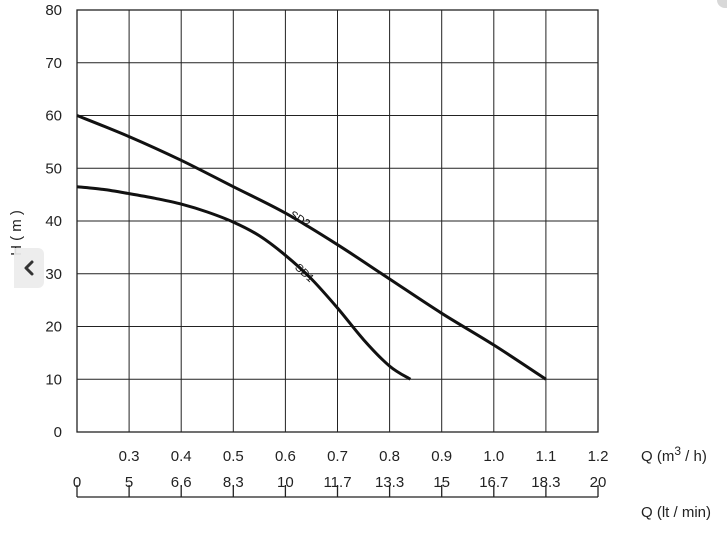 The height and width of the screenshot is (534, 727). Describe the element at coordinates (598, 482) in the screenshot. I see `x-secondary-tick-label: 20` at that location.